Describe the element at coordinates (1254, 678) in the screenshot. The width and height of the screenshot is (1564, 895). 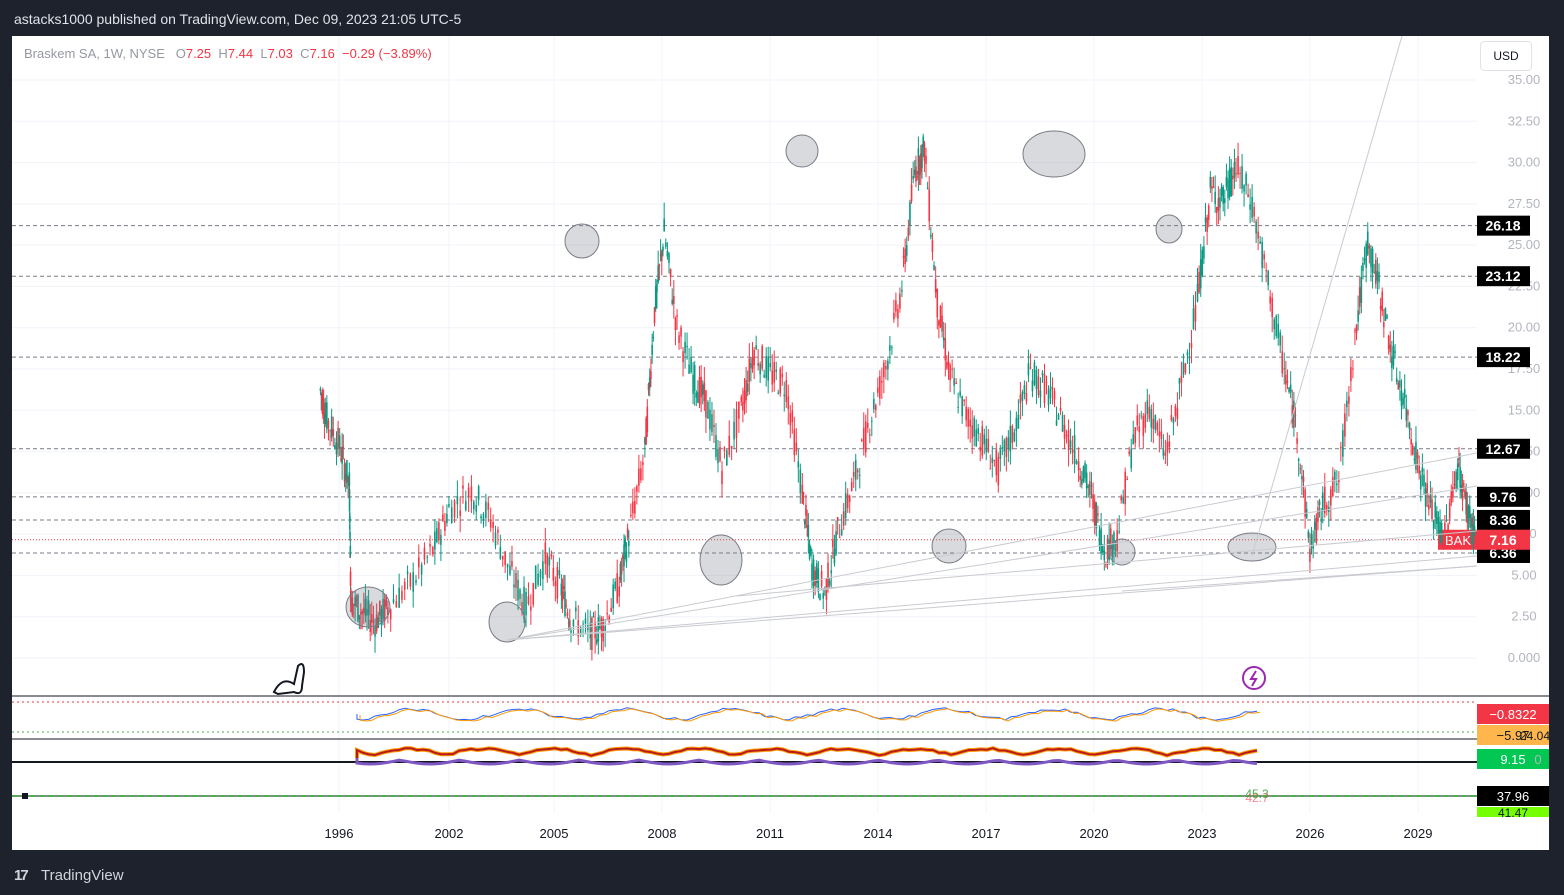
I see `flash-icon` at that location.